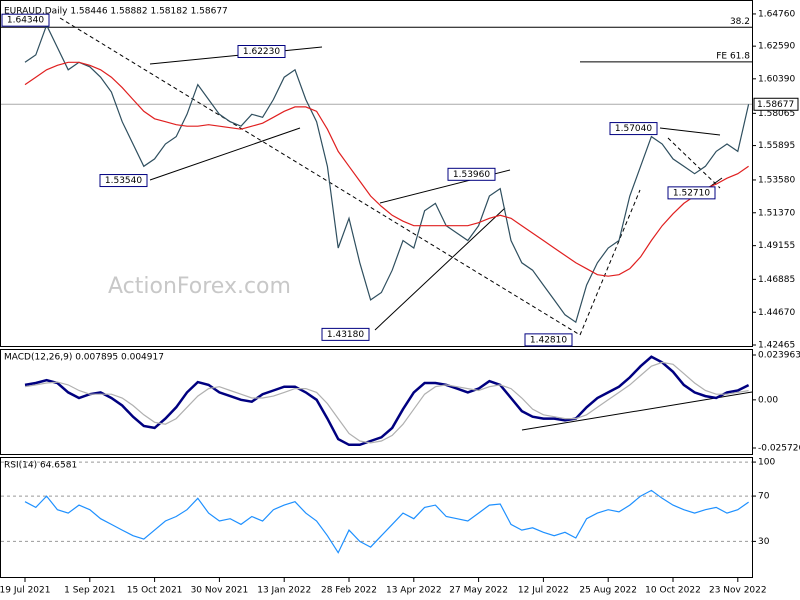  Describe the element at coordinates (220, 591) in the screenshot. I see `x-tick-label: 30 Nov 2021` at that location.